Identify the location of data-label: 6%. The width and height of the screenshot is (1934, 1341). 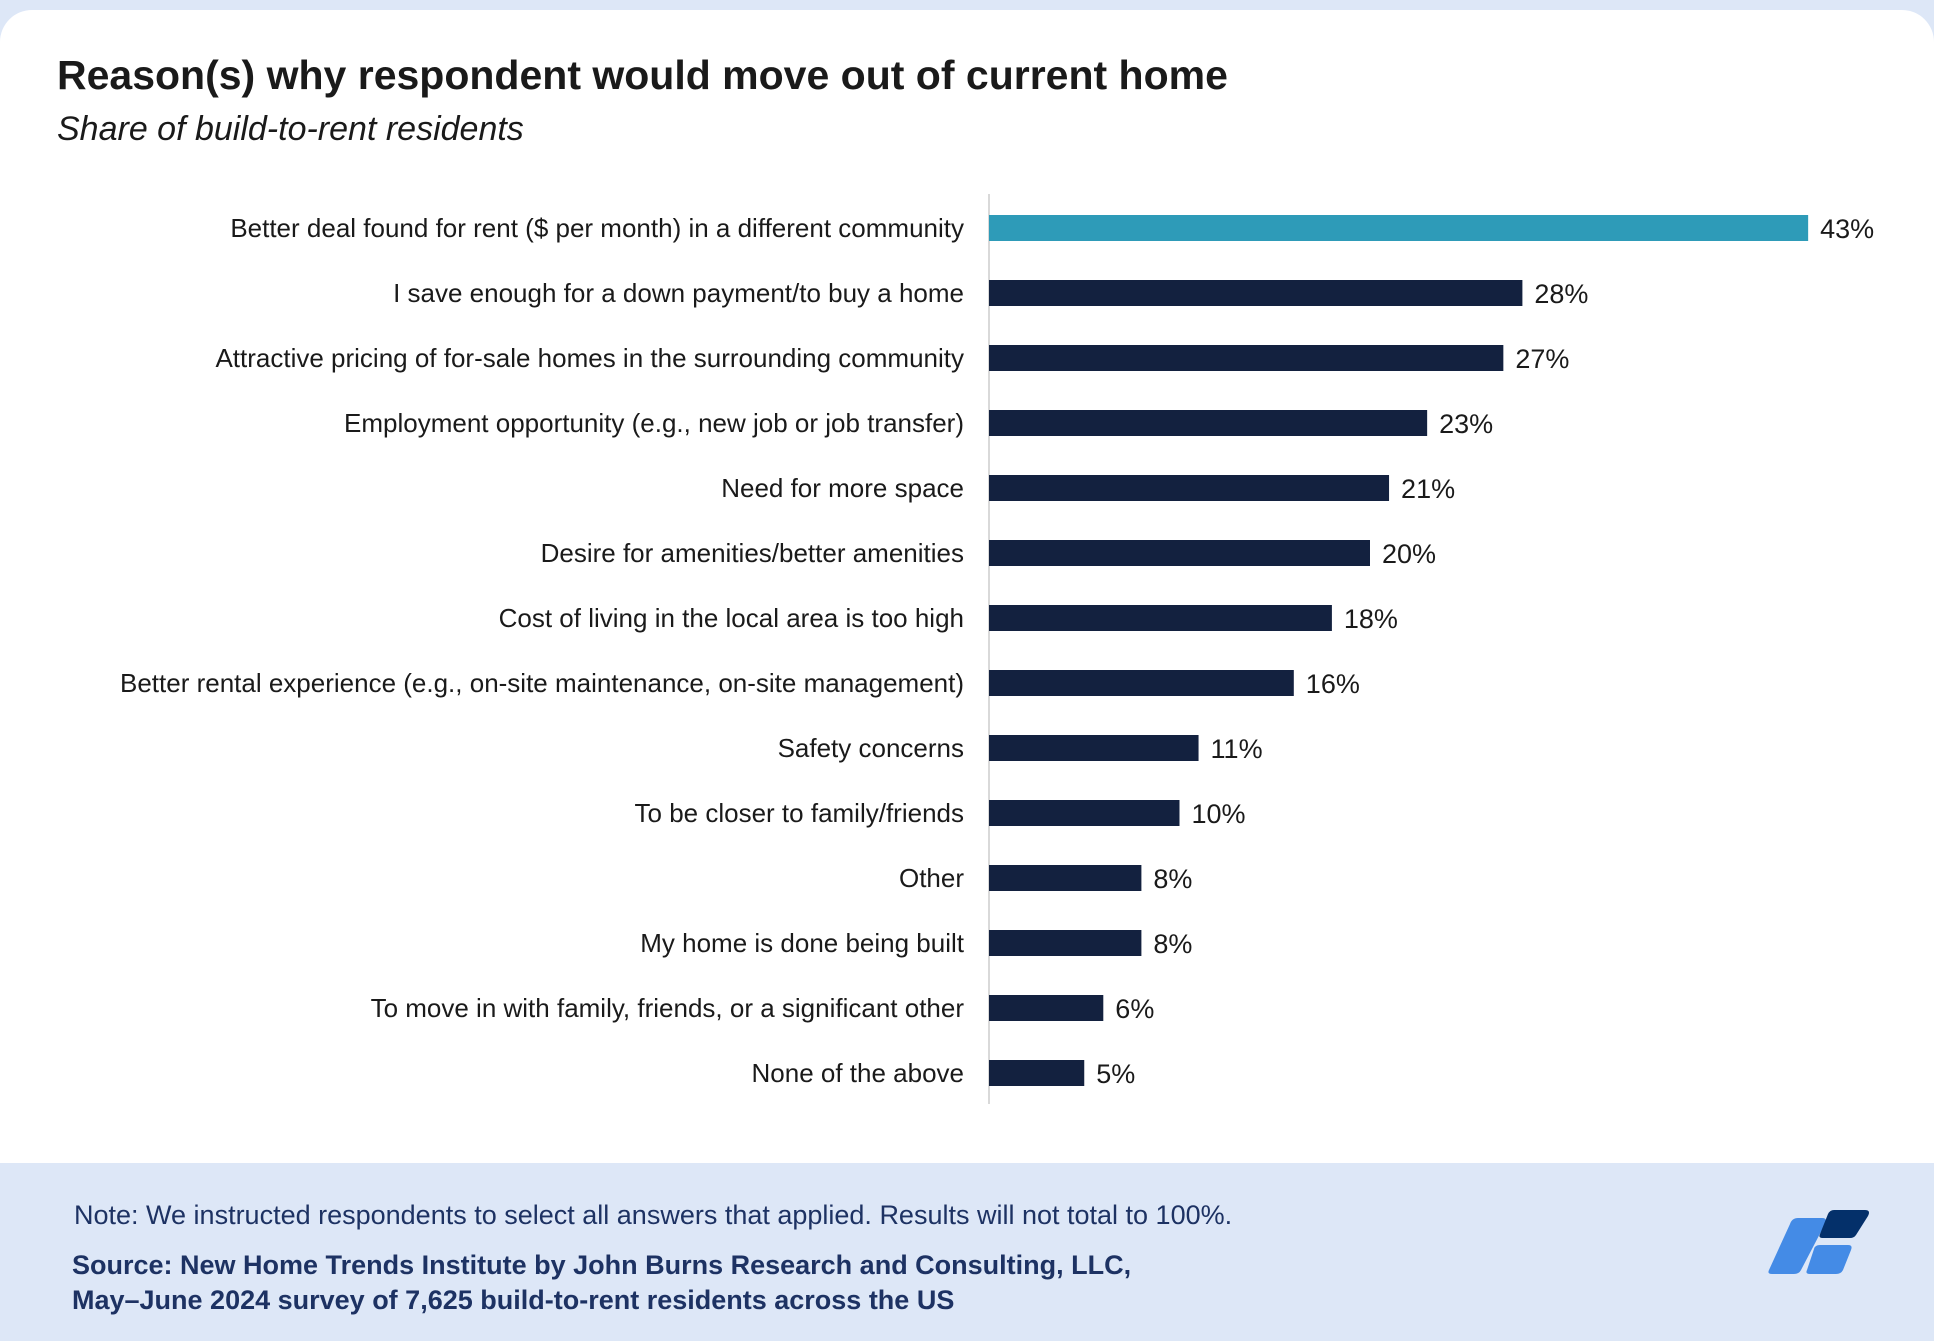
(1134, 1009).